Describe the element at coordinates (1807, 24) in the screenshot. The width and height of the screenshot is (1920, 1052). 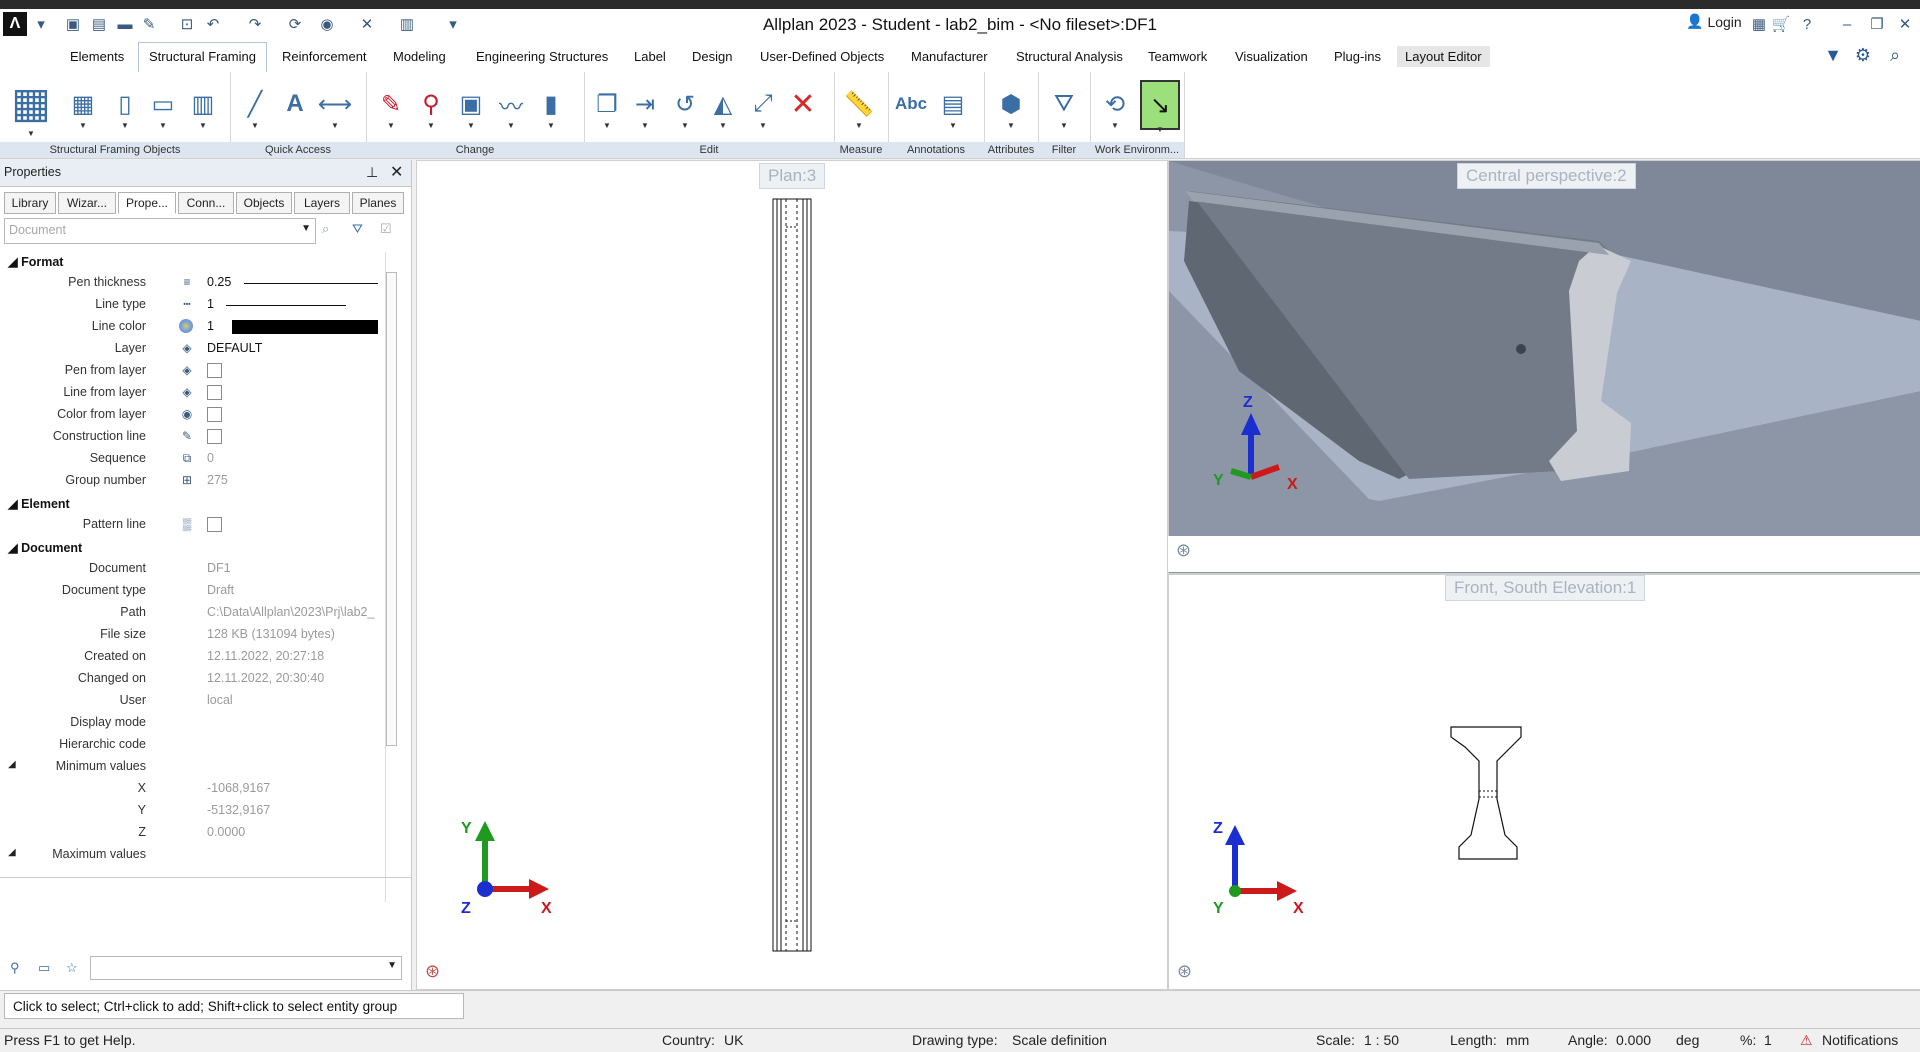
I see `help-icon: ?` at that location.